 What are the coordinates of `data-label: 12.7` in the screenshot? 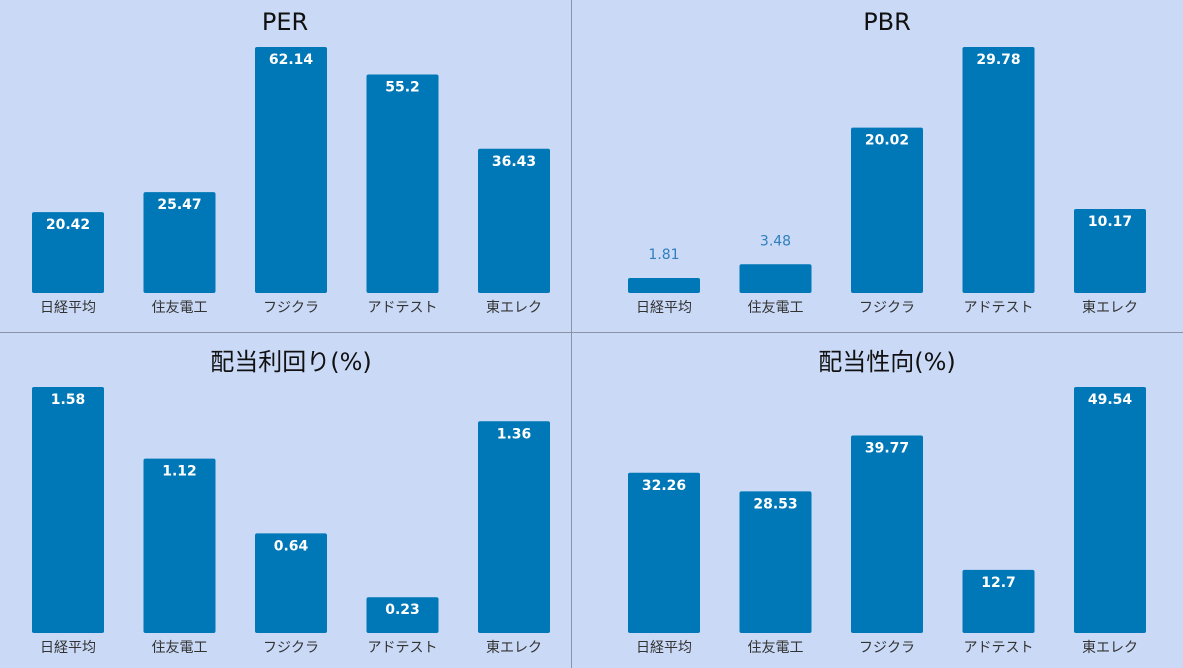 It's located at (998, 583).